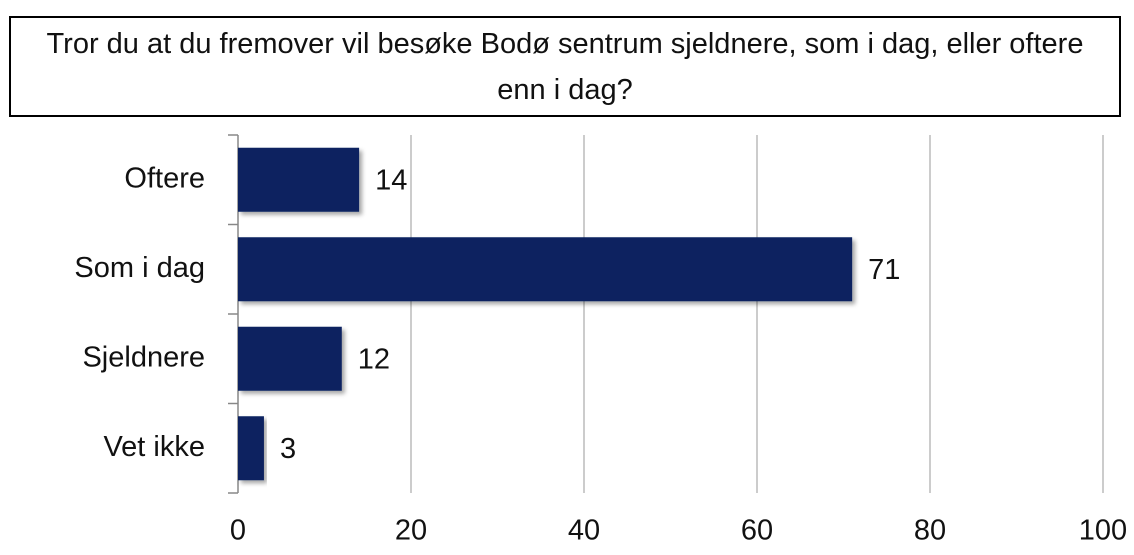 This screenshot has width=1134, height=555. I want to click on x-tick-label: 20, so click(411, 531).